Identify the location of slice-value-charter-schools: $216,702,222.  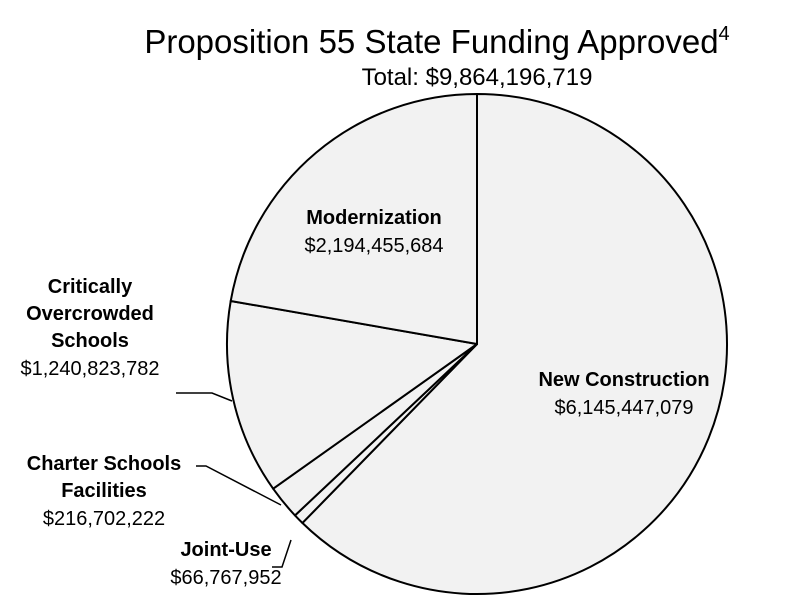
(104, 519).